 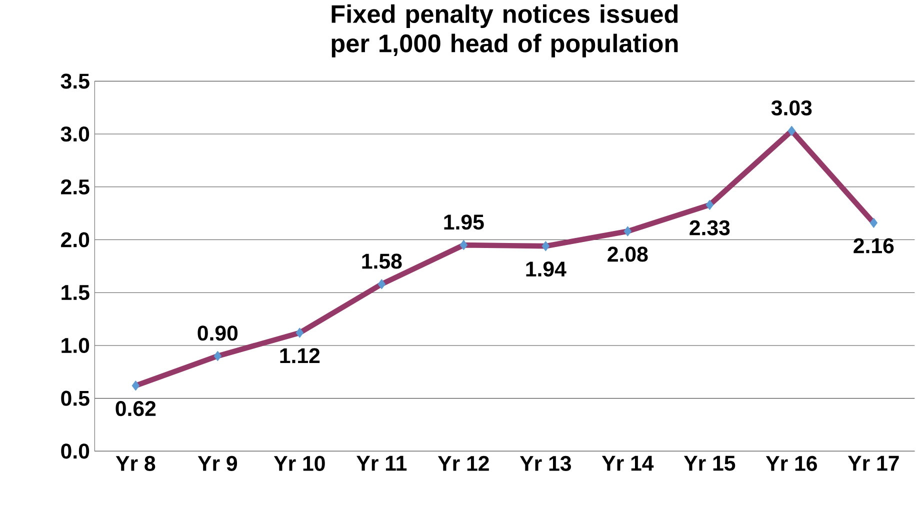 I want to click on y-tick-label: 3.0, so click(x=75, y=134).